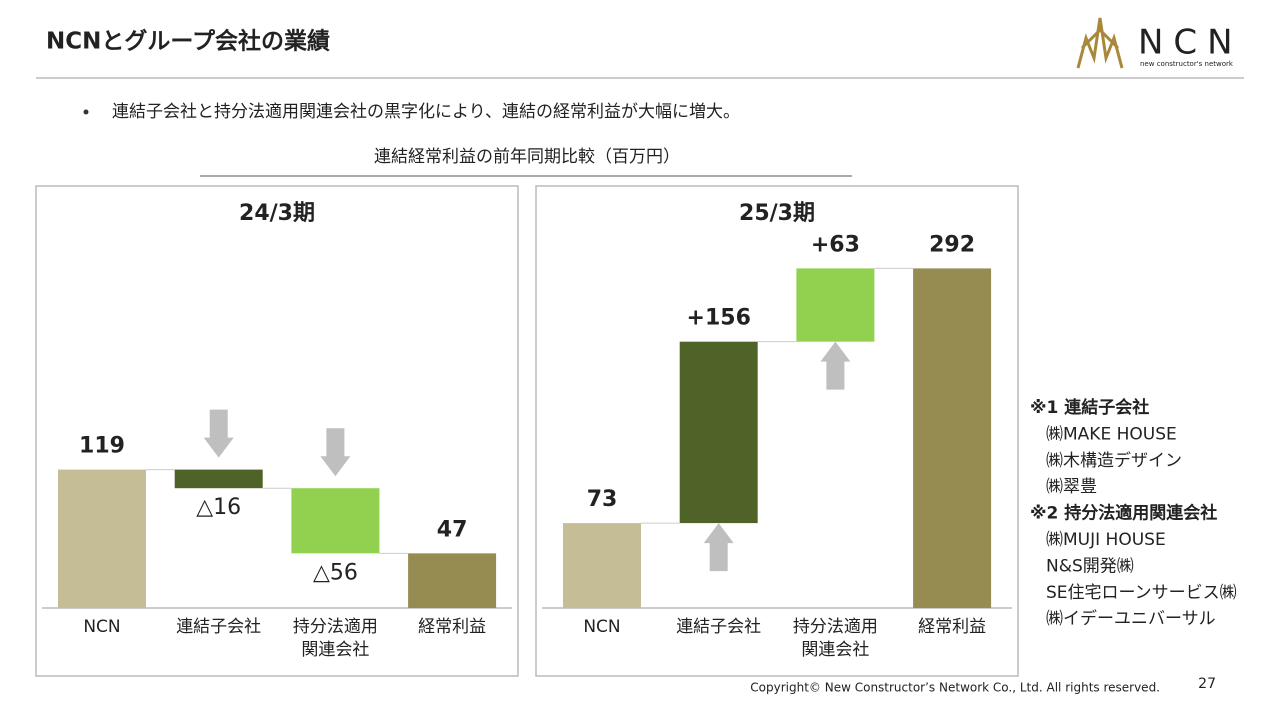 The width and height of the screenshot is (1280, 720). Describe the element at coordinates (777, 213) in the screenshot. I see `chart-title: 25/3期` at that location.